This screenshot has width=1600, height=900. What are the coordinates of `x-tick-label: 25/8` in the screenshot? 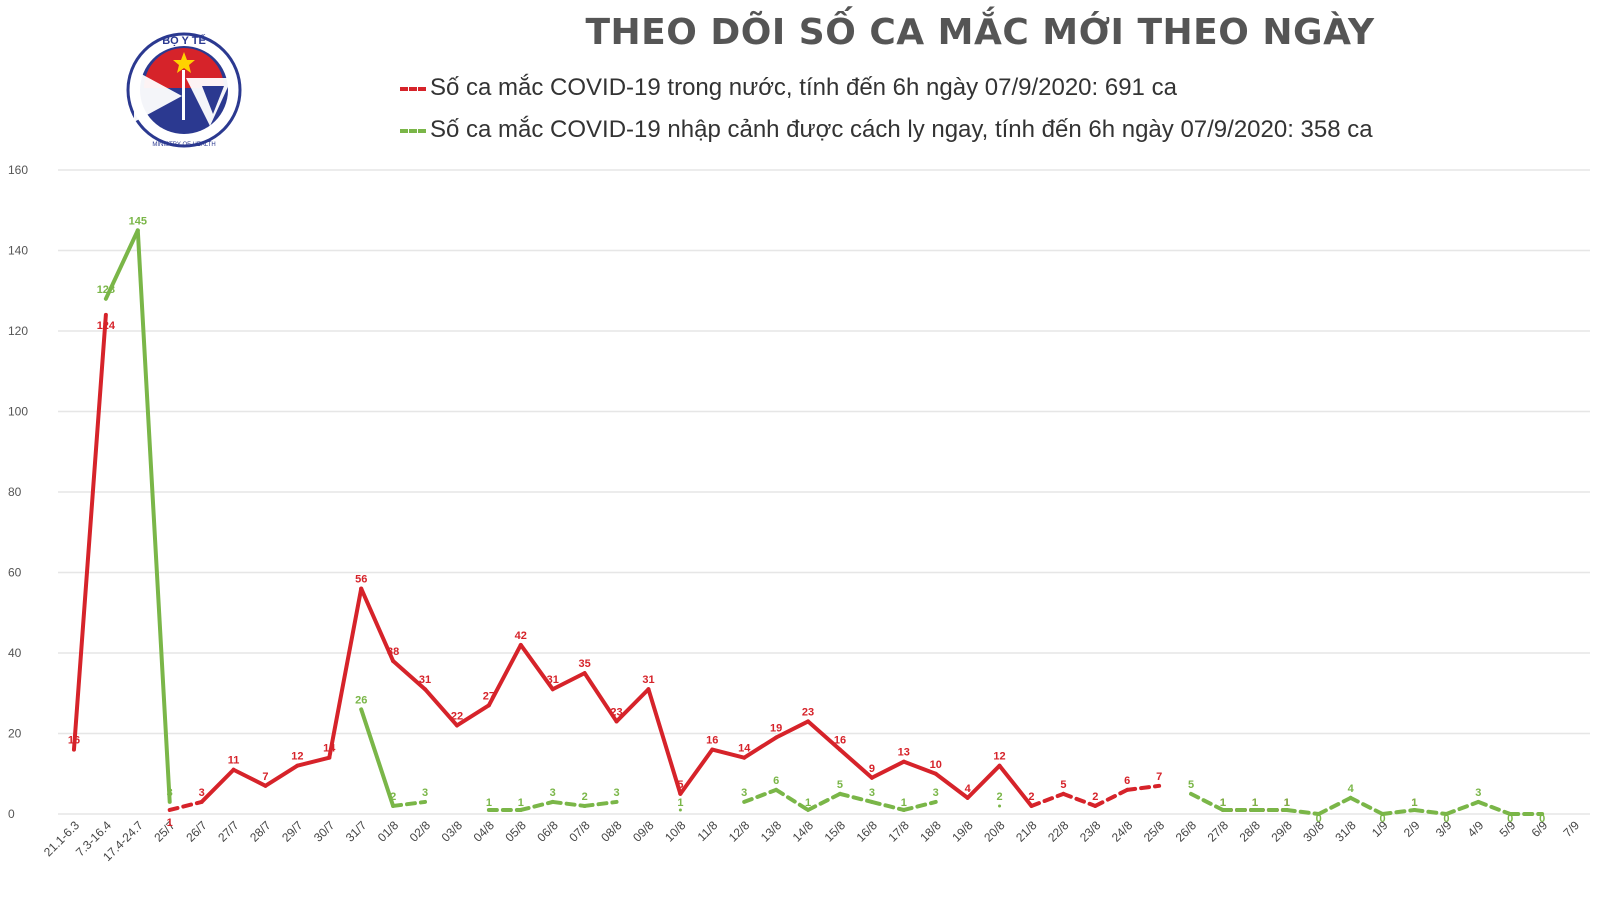 It's located at (1154, 831).